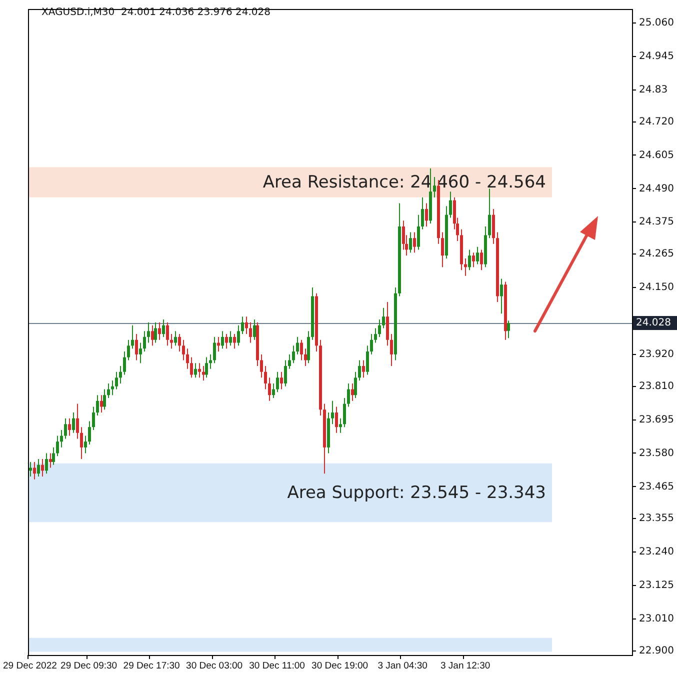  Describe the element at coordinates (465, 666) in the screenshot. I see `x-tick-label: 3 Jan 12:30` at that location.